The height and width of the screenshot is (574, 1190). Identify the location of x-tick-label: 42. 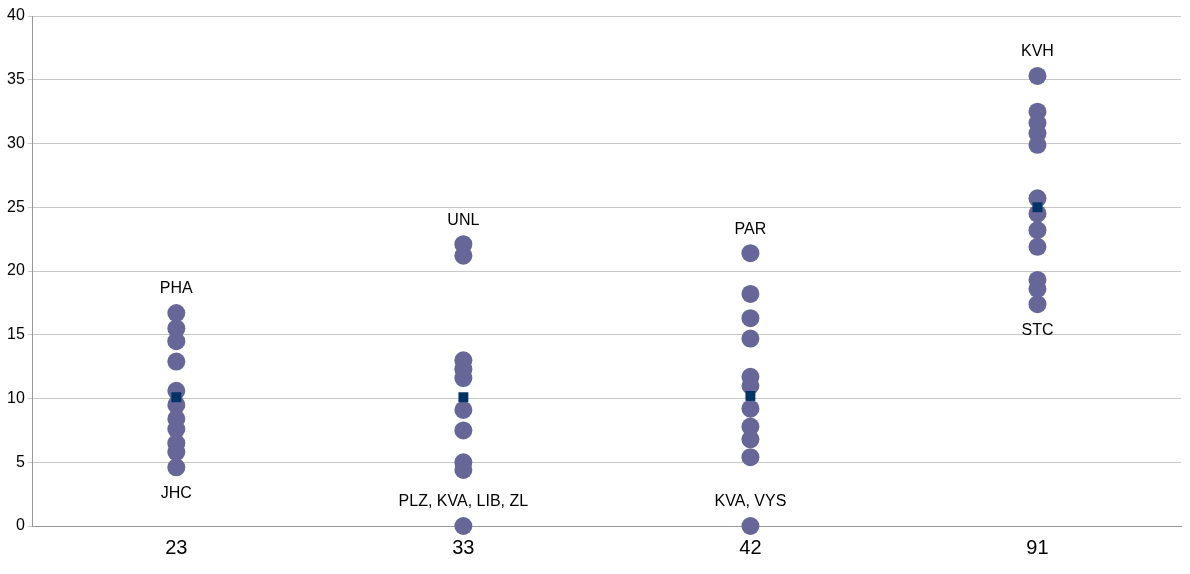
(750, 546).